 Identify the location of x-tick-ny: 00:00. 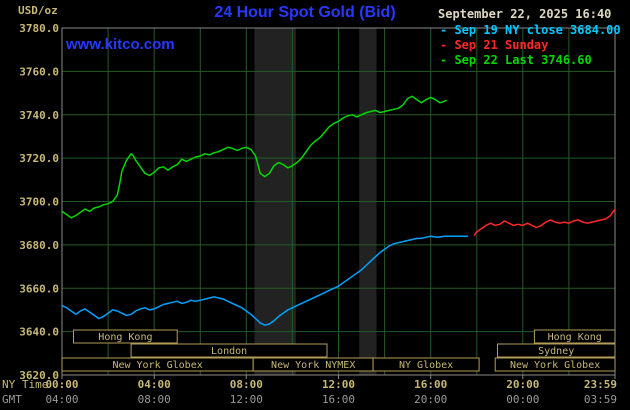
(61, 384).